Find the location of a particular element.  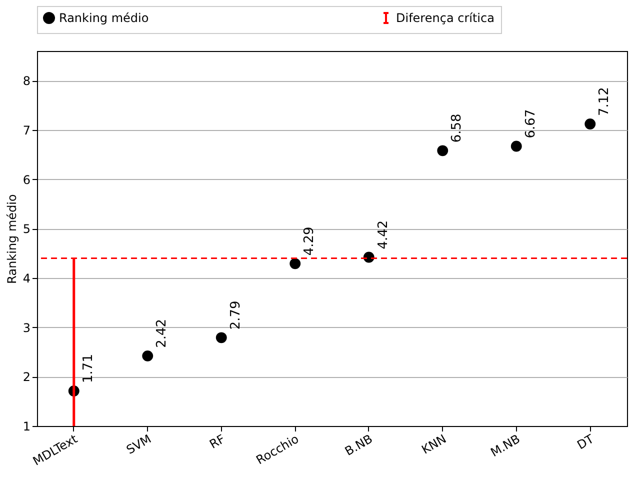

x-tick-label: DT is located at coordinates (585, 441).